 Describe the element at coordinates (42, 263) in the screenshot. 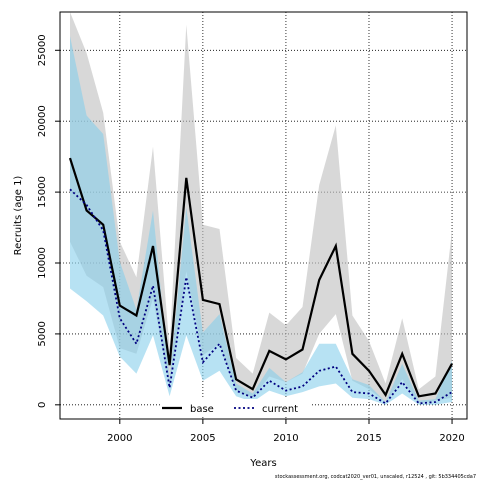

I see `y-tick-label: 10000` at that location.